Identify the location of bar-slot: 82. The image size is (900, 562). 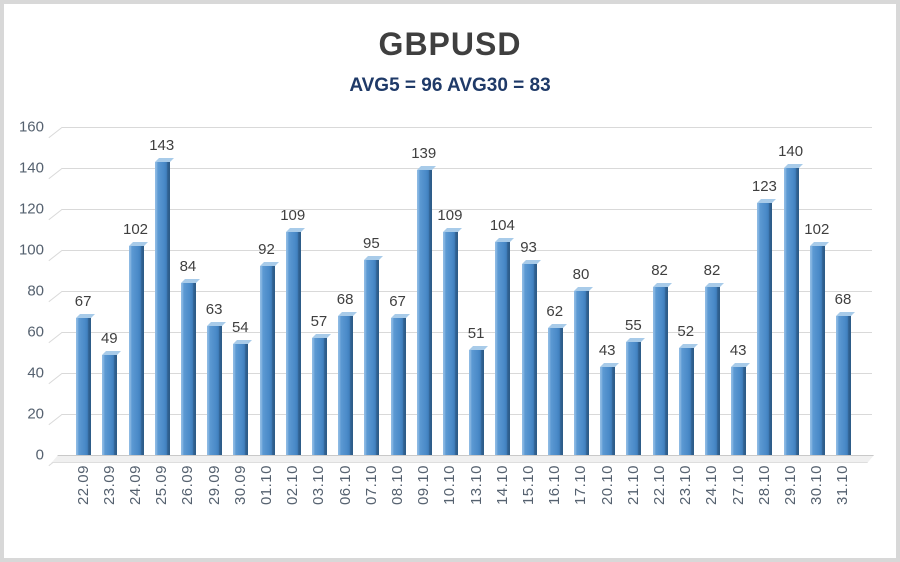
(659, 291).